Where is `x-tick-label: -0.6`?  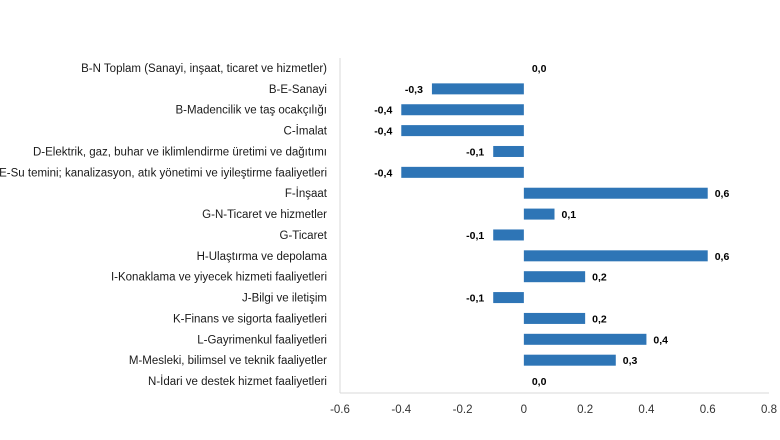
x-tick-label: -0.6 is located at coordinates (340, 410).